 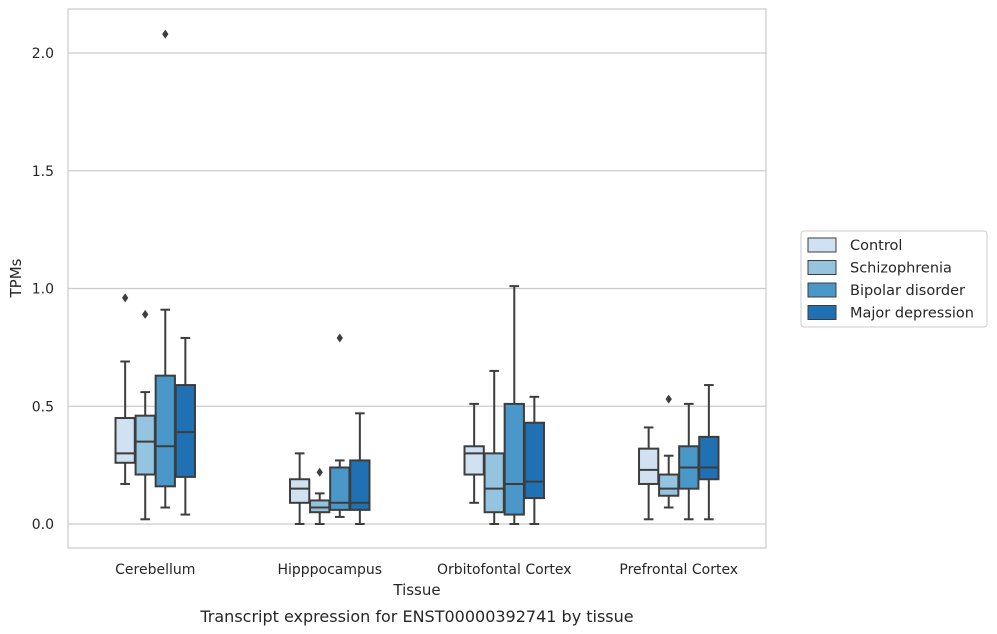 What do you see at coordinates (504, 570) in the screenshot?
I see `x-tick-label: Orbitofontal Cortex` at bounding box center [504, 570].